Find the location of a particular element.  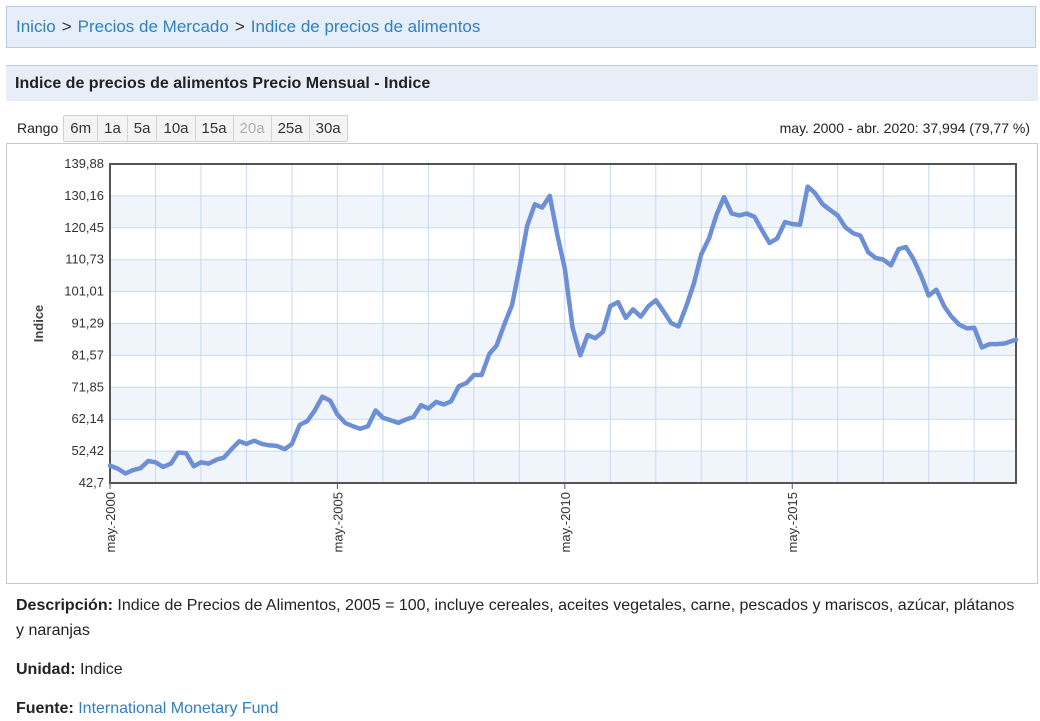

x-tick-label: may.-2015 is located at coordinates (792, 522).